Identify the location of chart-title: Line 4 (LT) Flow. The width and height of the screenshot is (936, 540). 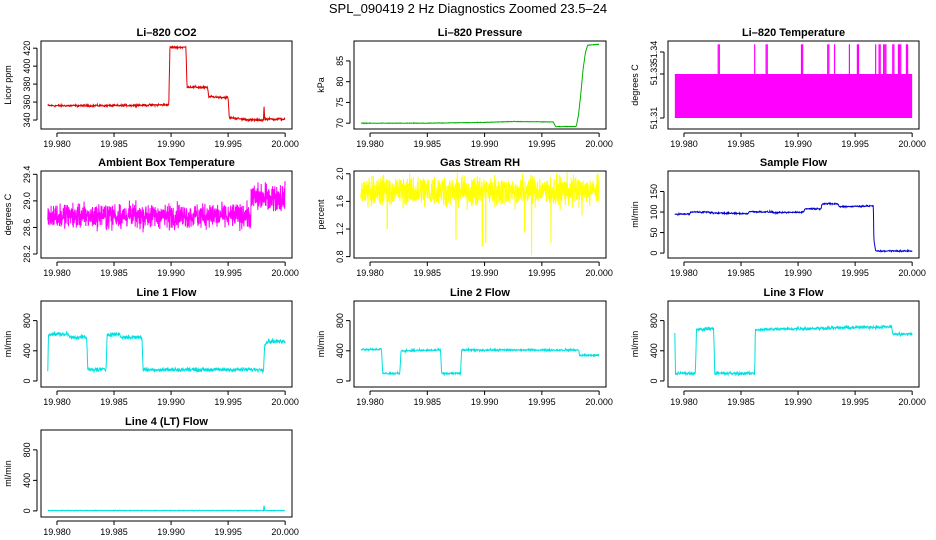
(166, 422).